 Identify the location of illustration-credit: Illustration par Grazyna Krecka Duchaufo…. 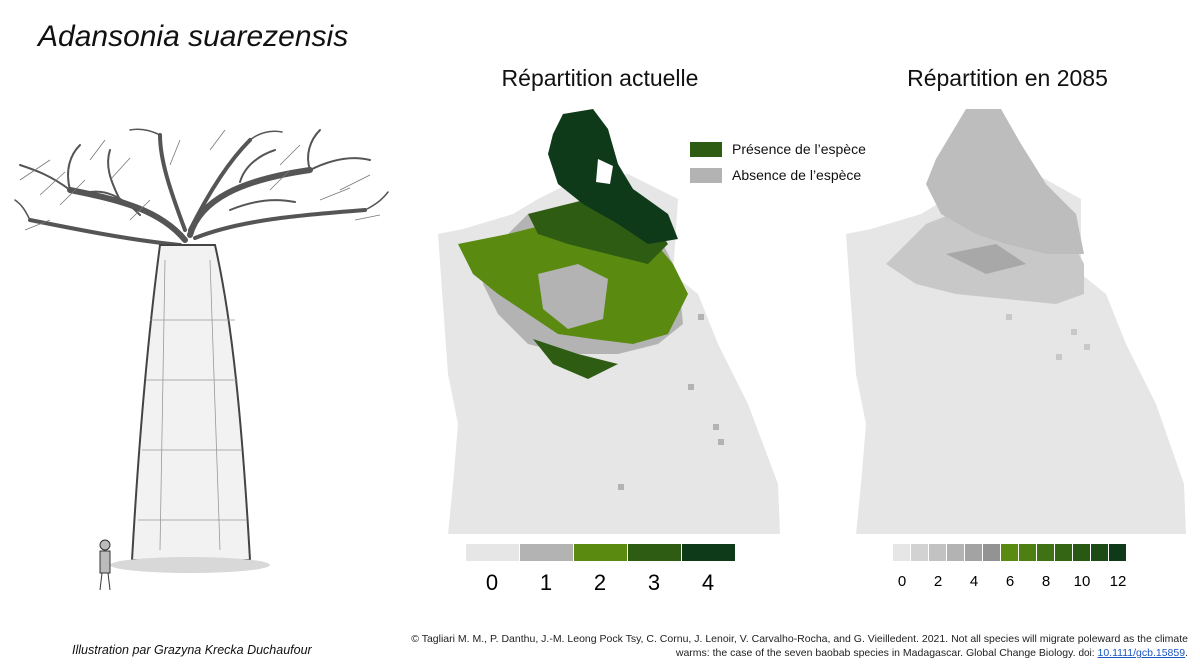
(192, 650).